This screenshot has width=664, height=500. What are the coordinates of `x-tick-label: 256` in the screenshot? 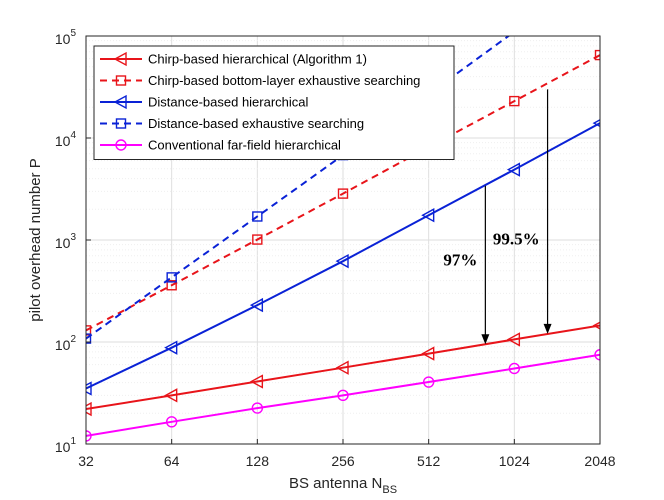 It's located at (343, 461).